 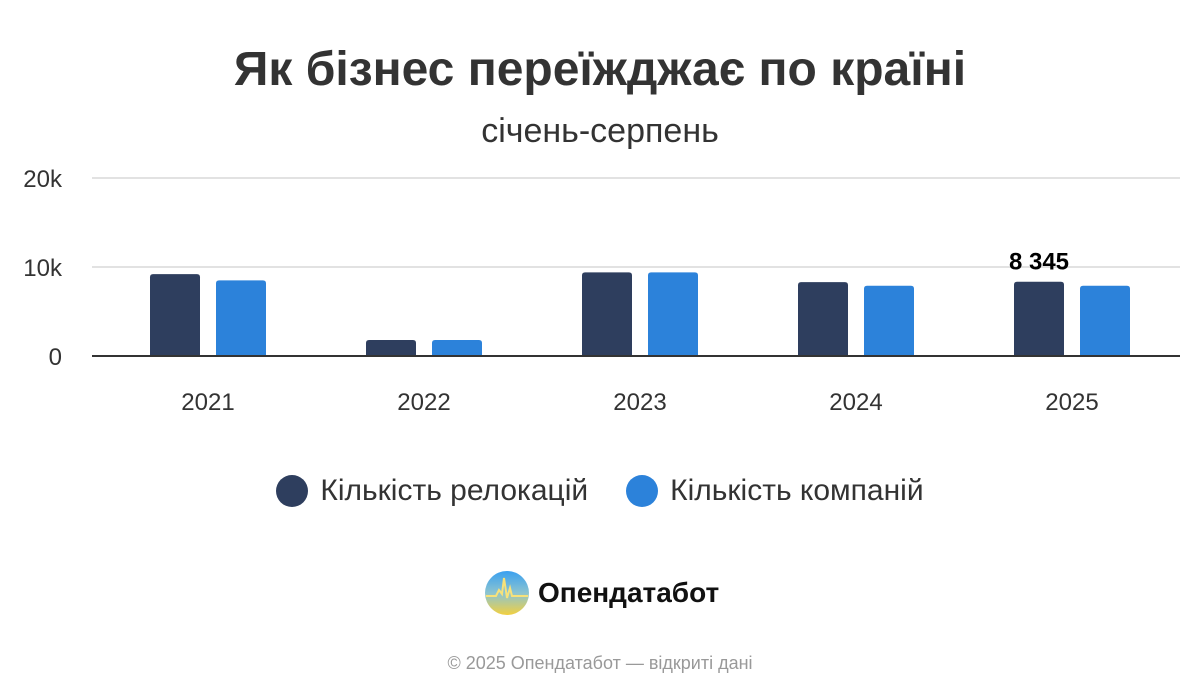 What do you see at coordinates (629, 592) in the screenshot?
I see `logo-text: Опендатабот` at bounding box center [629, 592].